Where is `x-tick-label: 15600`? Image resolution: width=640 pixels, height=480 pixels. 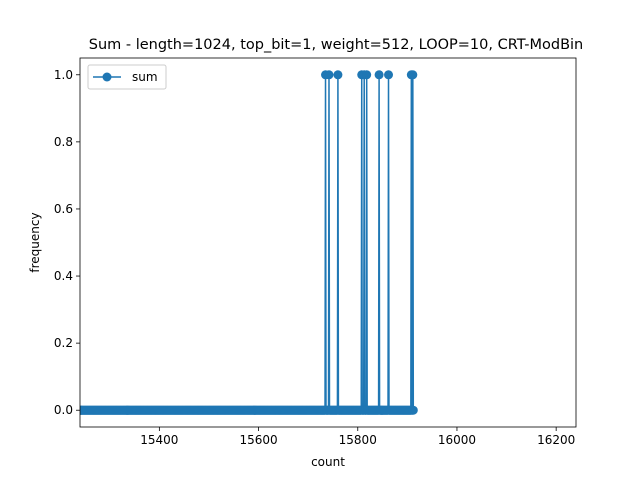 x-tick-label: 15600 is located at coordinates (258, 440).